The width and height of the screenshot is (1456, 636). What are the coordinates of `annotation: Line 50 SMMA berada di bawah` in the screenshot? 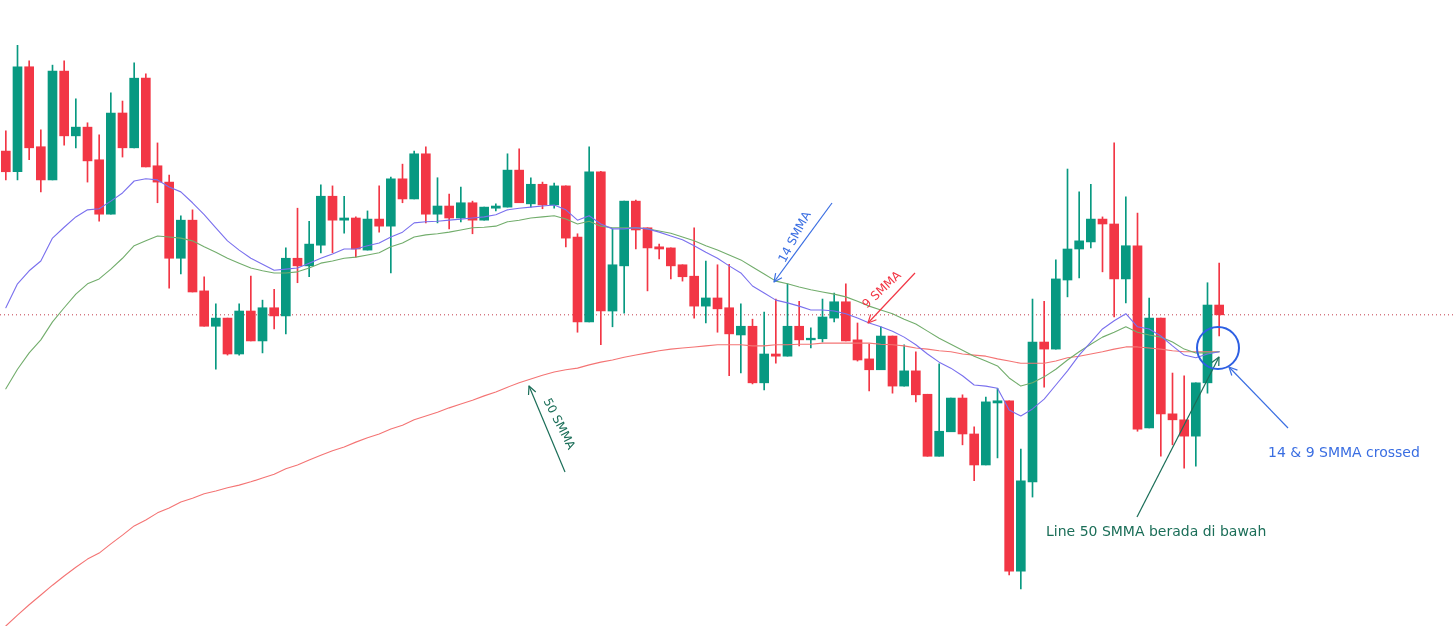 It's located at (1156, 531).